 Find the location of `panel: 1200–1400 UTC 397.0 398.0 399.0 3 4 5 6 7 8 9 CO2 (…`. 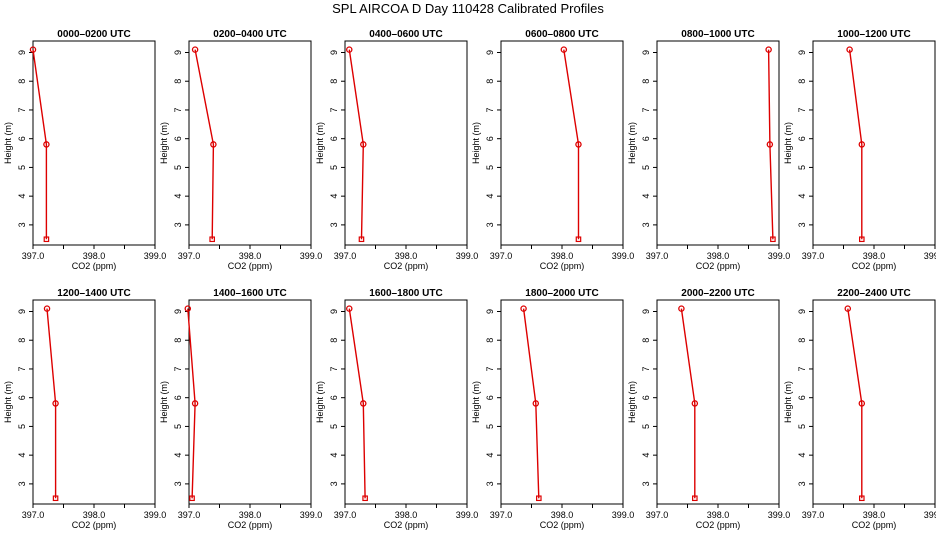

panel: 1200–1400 UTC 397.0 398.0 399.0 3 4 5 6 7 8 9 CO2 (… is located at coordinates (84, 409).